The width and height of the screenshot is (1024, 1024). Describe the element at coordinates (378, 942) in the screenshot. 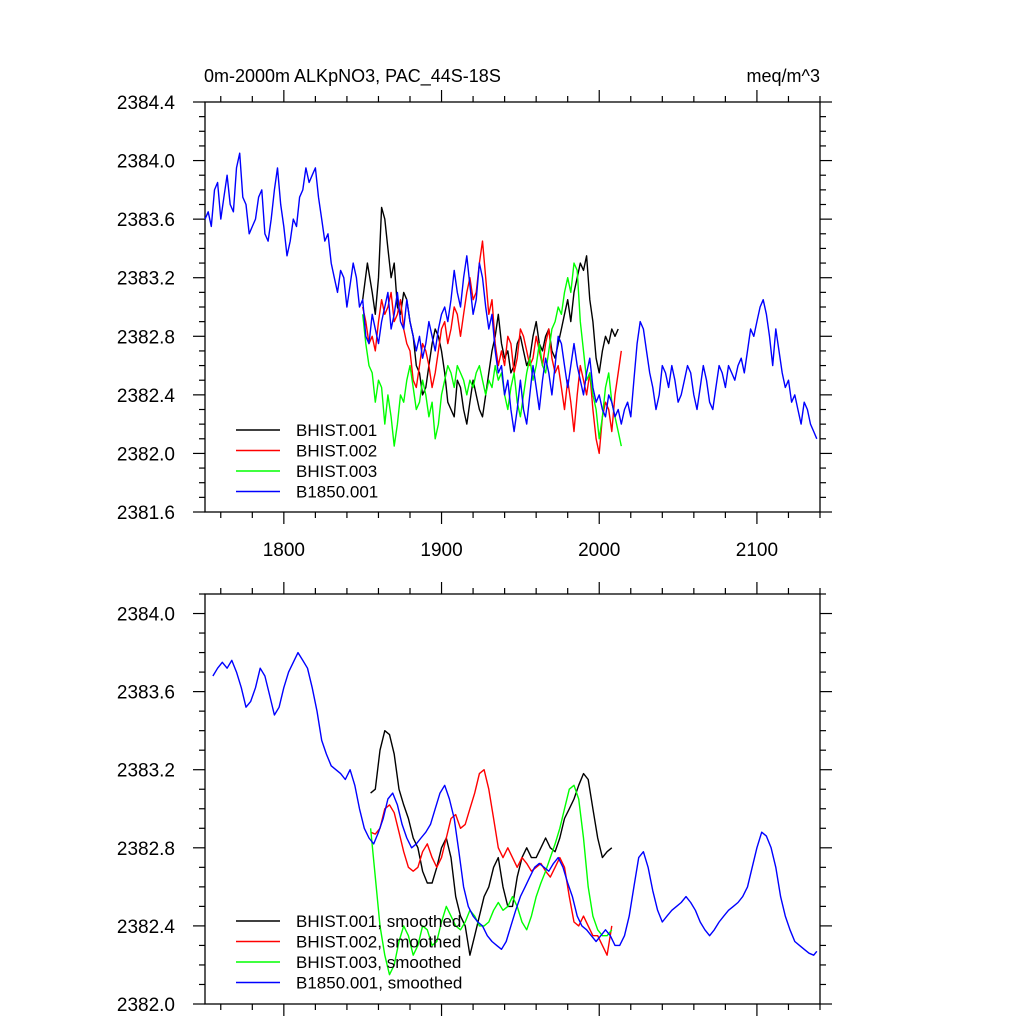

I see `legend-label: BHIST.002, smoothed` at that location.